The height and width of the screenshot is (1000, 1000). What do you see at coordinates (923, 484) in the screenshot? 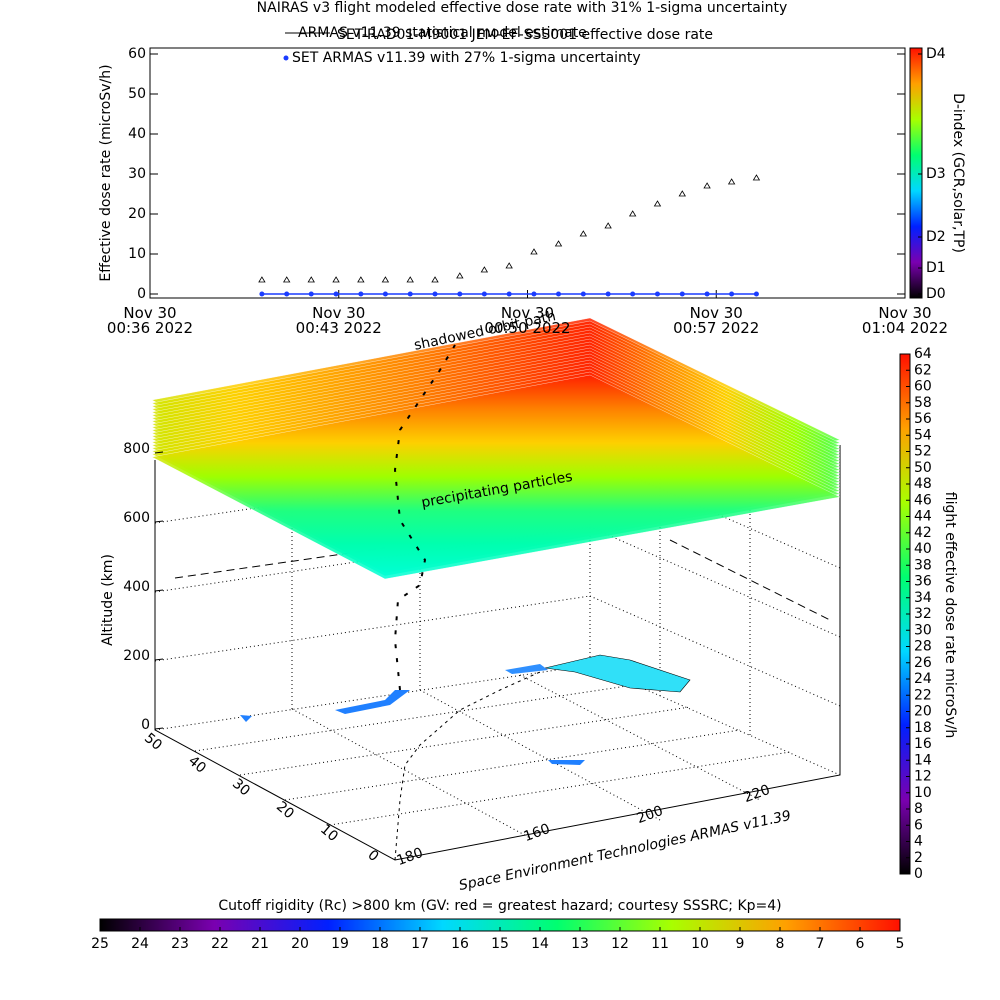
I see `colorbar-tick-label: 48` at bounding box center [923, 484].